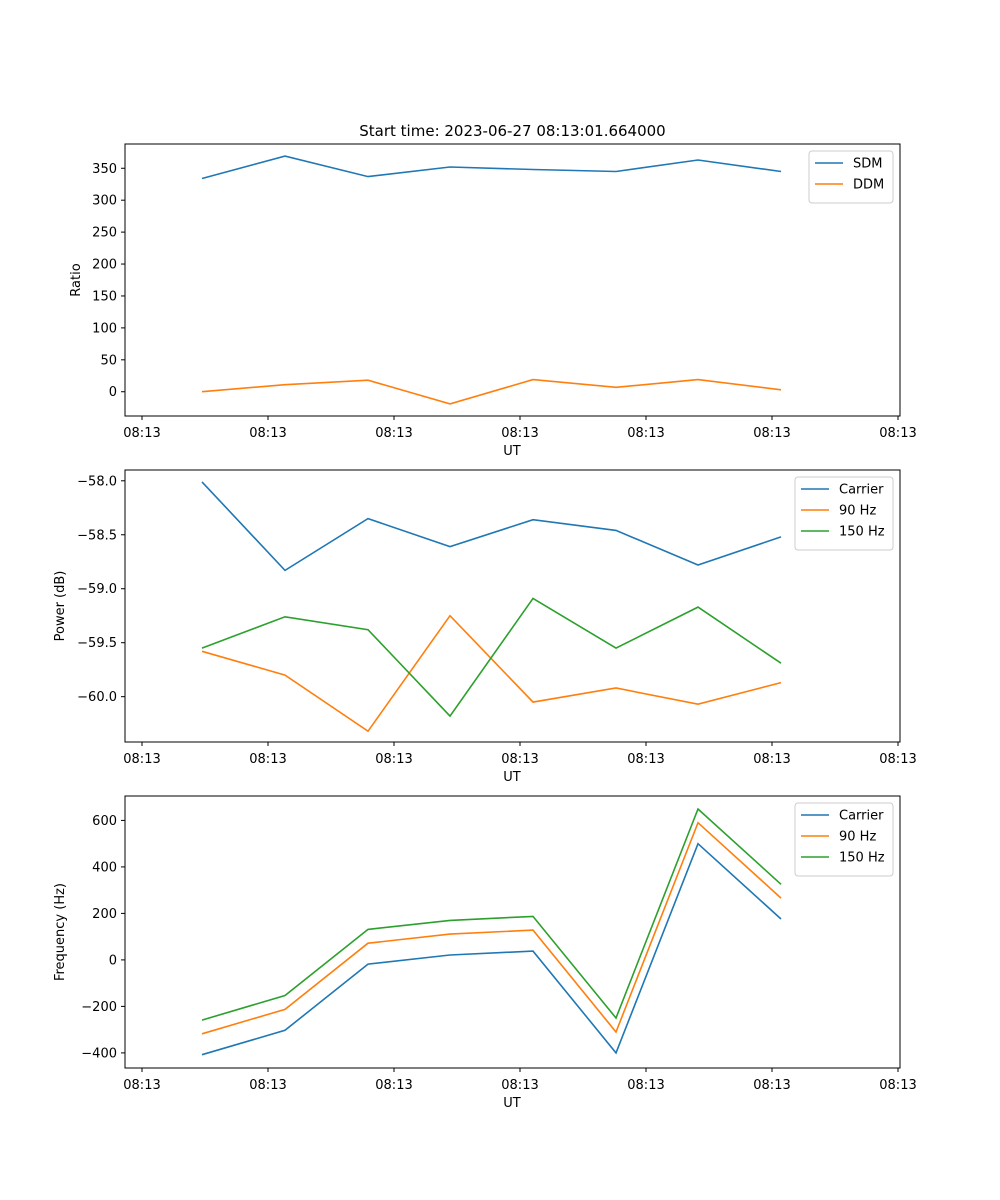 This screenshot has height=1200, width=1000. What do you see at coordinates (491, 167) in the screenshot?
I see `series-line-sdm` at bounding box center [491, 167].